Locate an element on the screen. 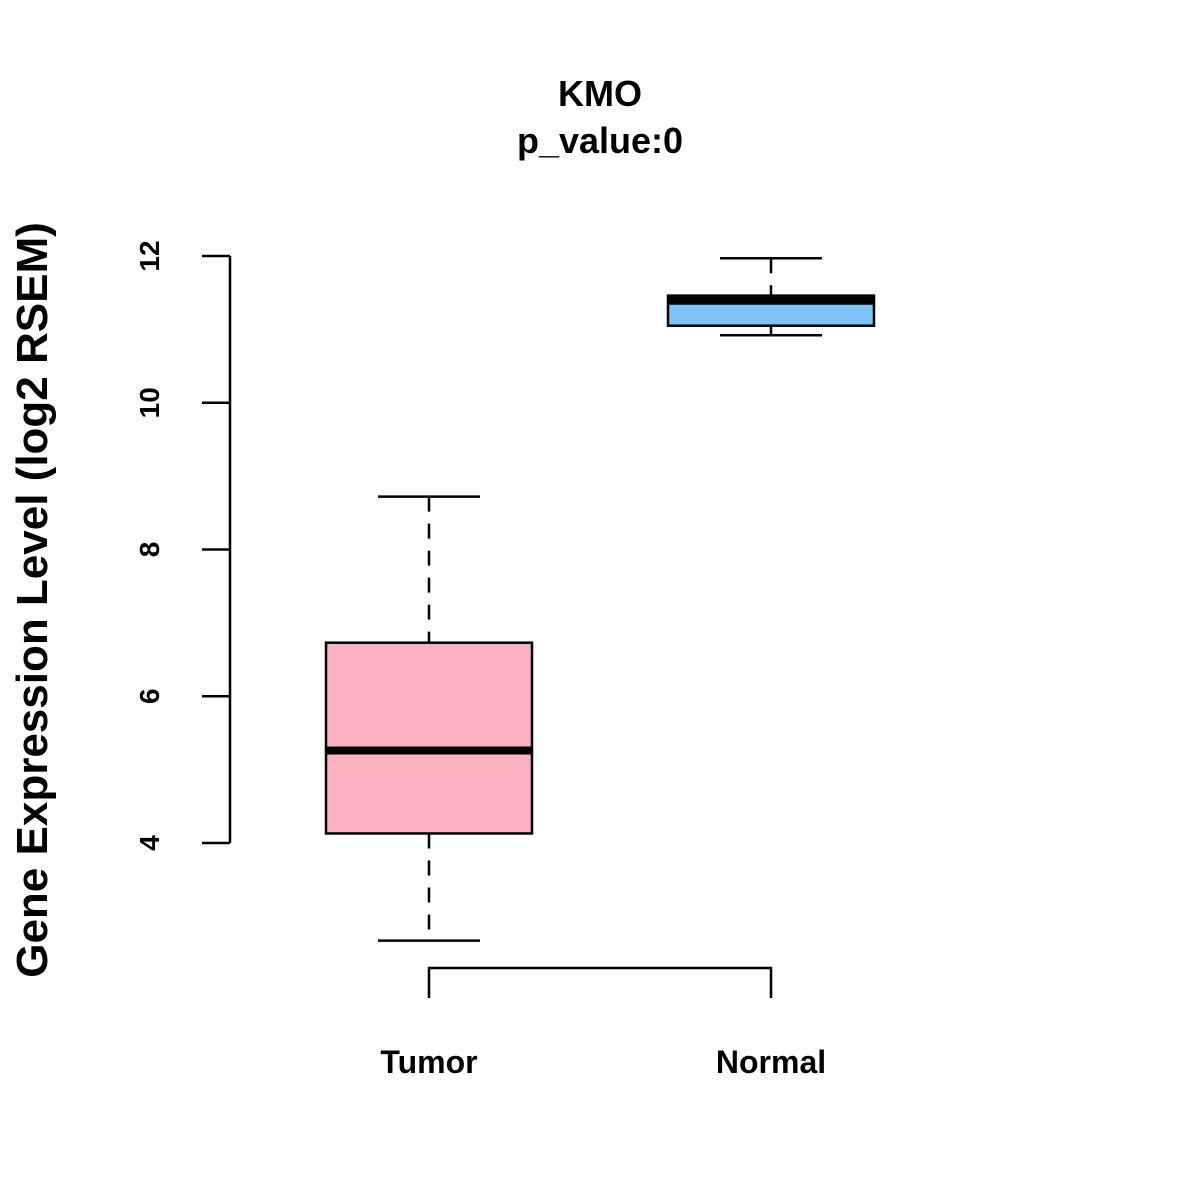 Image resolution: width=1200 pixels, height=1200 pixels. box-normal is located at coordinates (771, 296).